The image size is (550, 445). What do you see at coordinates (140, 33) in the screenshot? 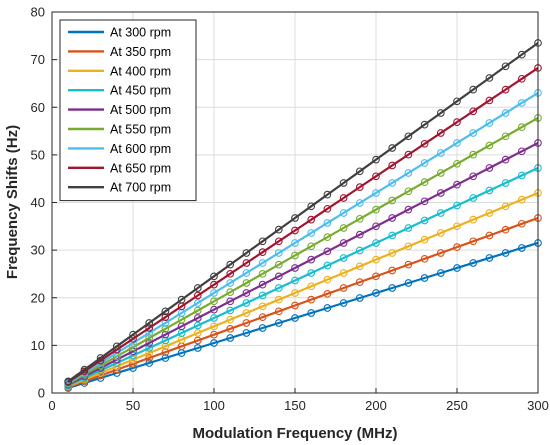
I see `legend-label: At 300 rpm` at bounding box center [140, 33].